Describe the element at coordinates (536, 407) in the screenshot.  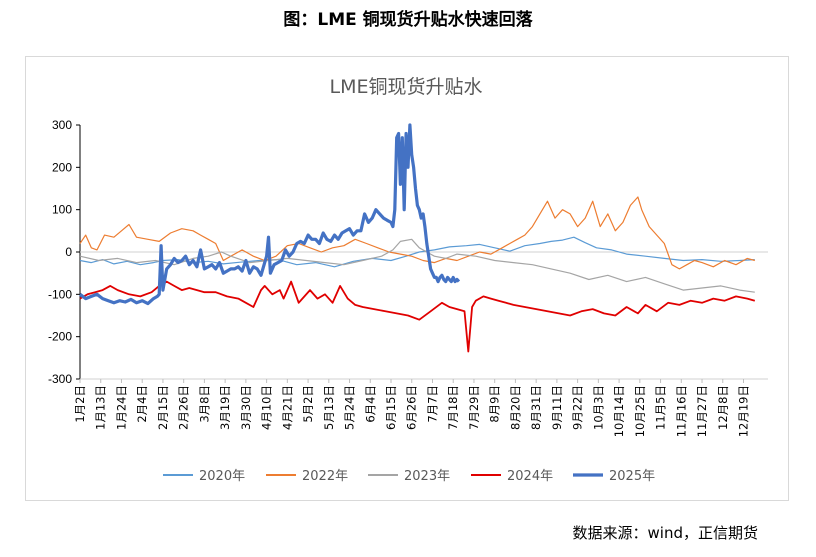
I see `x-tick-label: 8月31日` at that location.